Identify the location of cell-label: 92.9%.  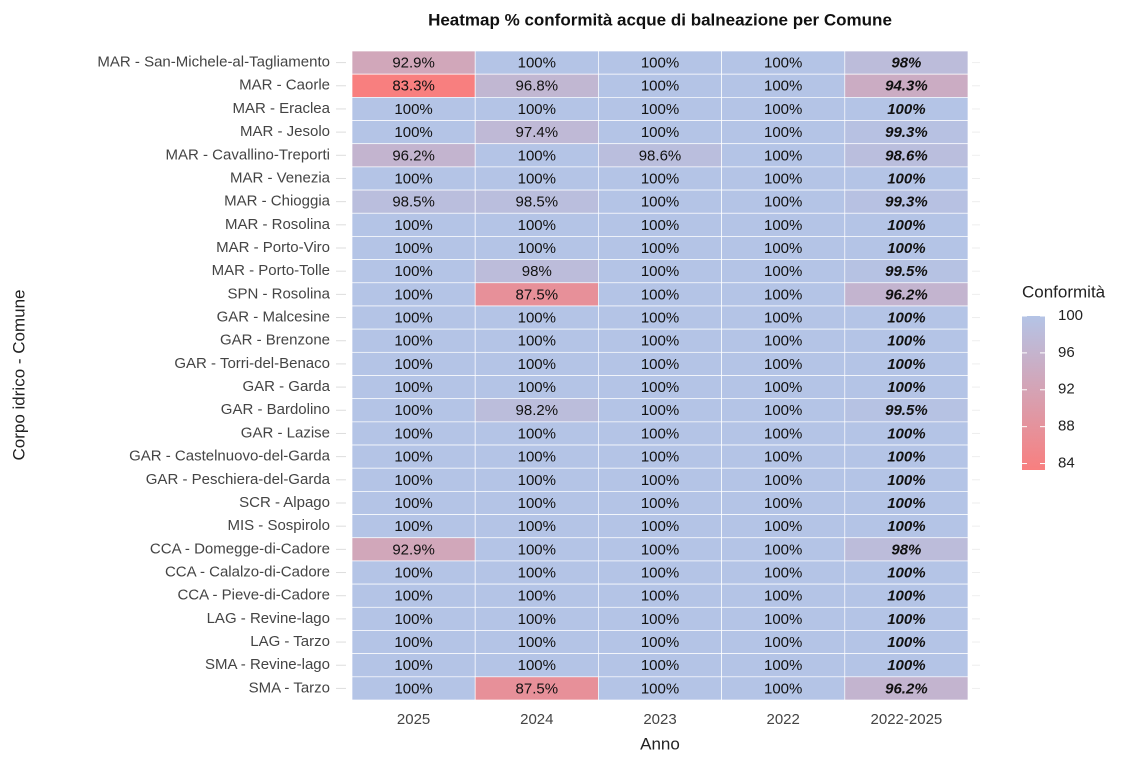
(413, 63).